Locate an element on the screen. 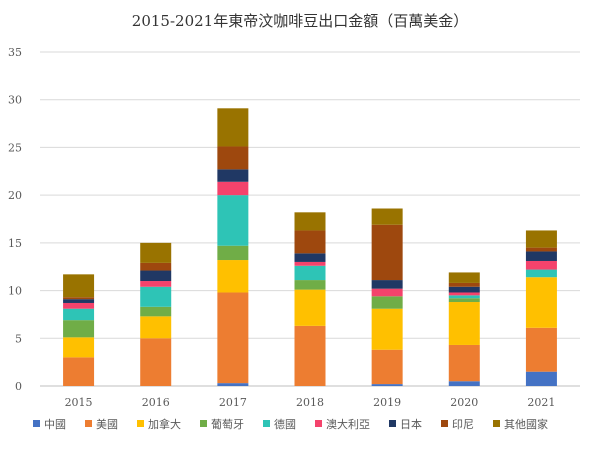 The height and width of the screenshot is (450, 600). x-tick-label: 2016 is located at coordinates (156, 402).